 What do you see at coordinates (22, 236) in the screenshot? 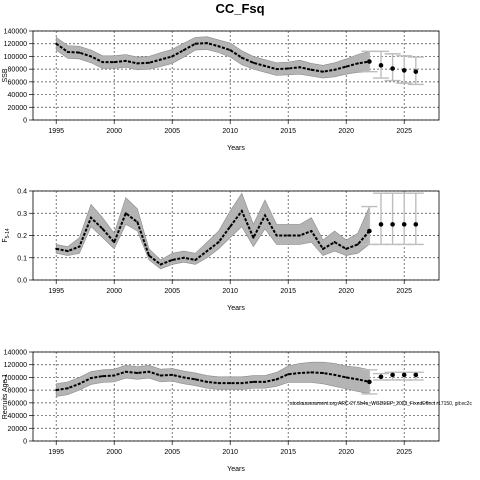
I see `y-tick-label: 0.2` at bounding box center [22, 236].